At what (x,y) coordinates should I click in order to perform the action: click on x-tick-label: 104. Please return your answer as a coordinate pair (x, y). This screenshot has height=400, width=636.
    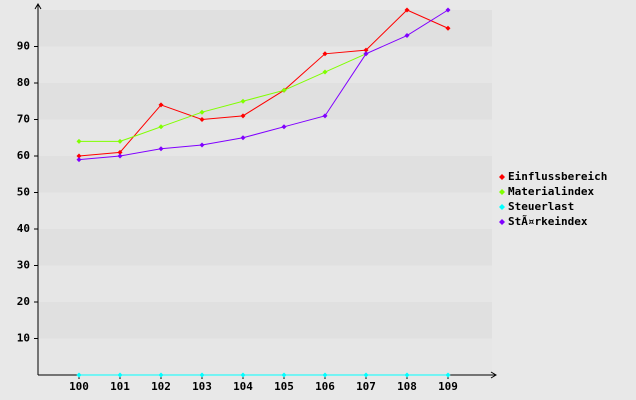
    Looking at the image, I should click on (243, 386).